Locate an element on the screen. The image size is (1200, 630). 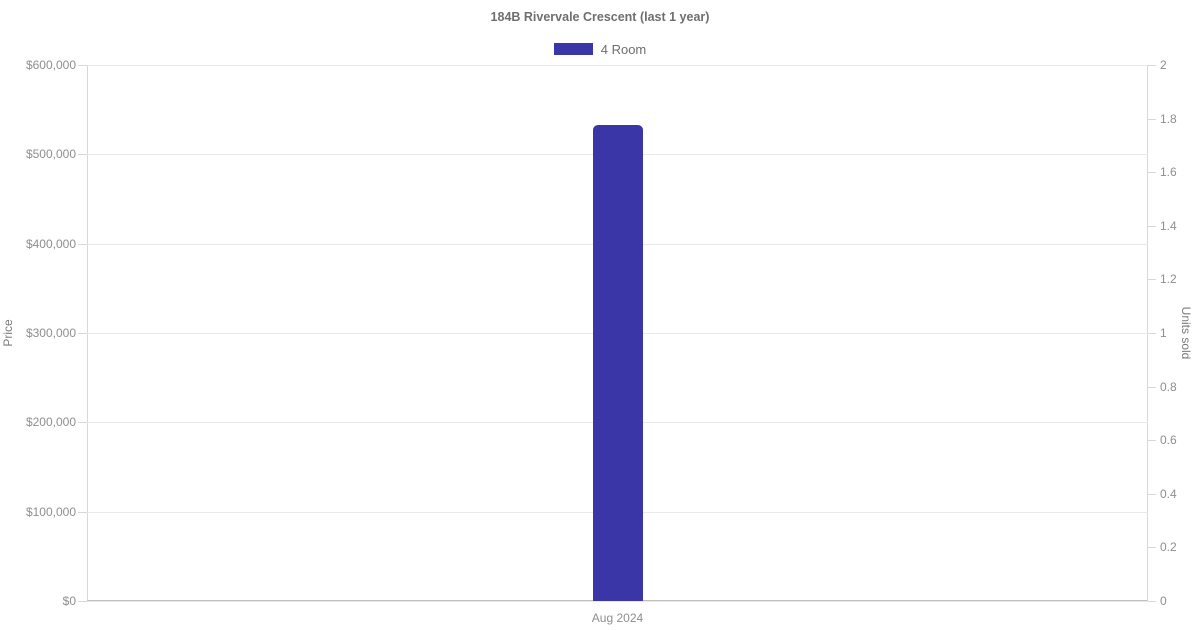
right-axis-tick-label: 1.8 is located at coordinates (1168, 118).